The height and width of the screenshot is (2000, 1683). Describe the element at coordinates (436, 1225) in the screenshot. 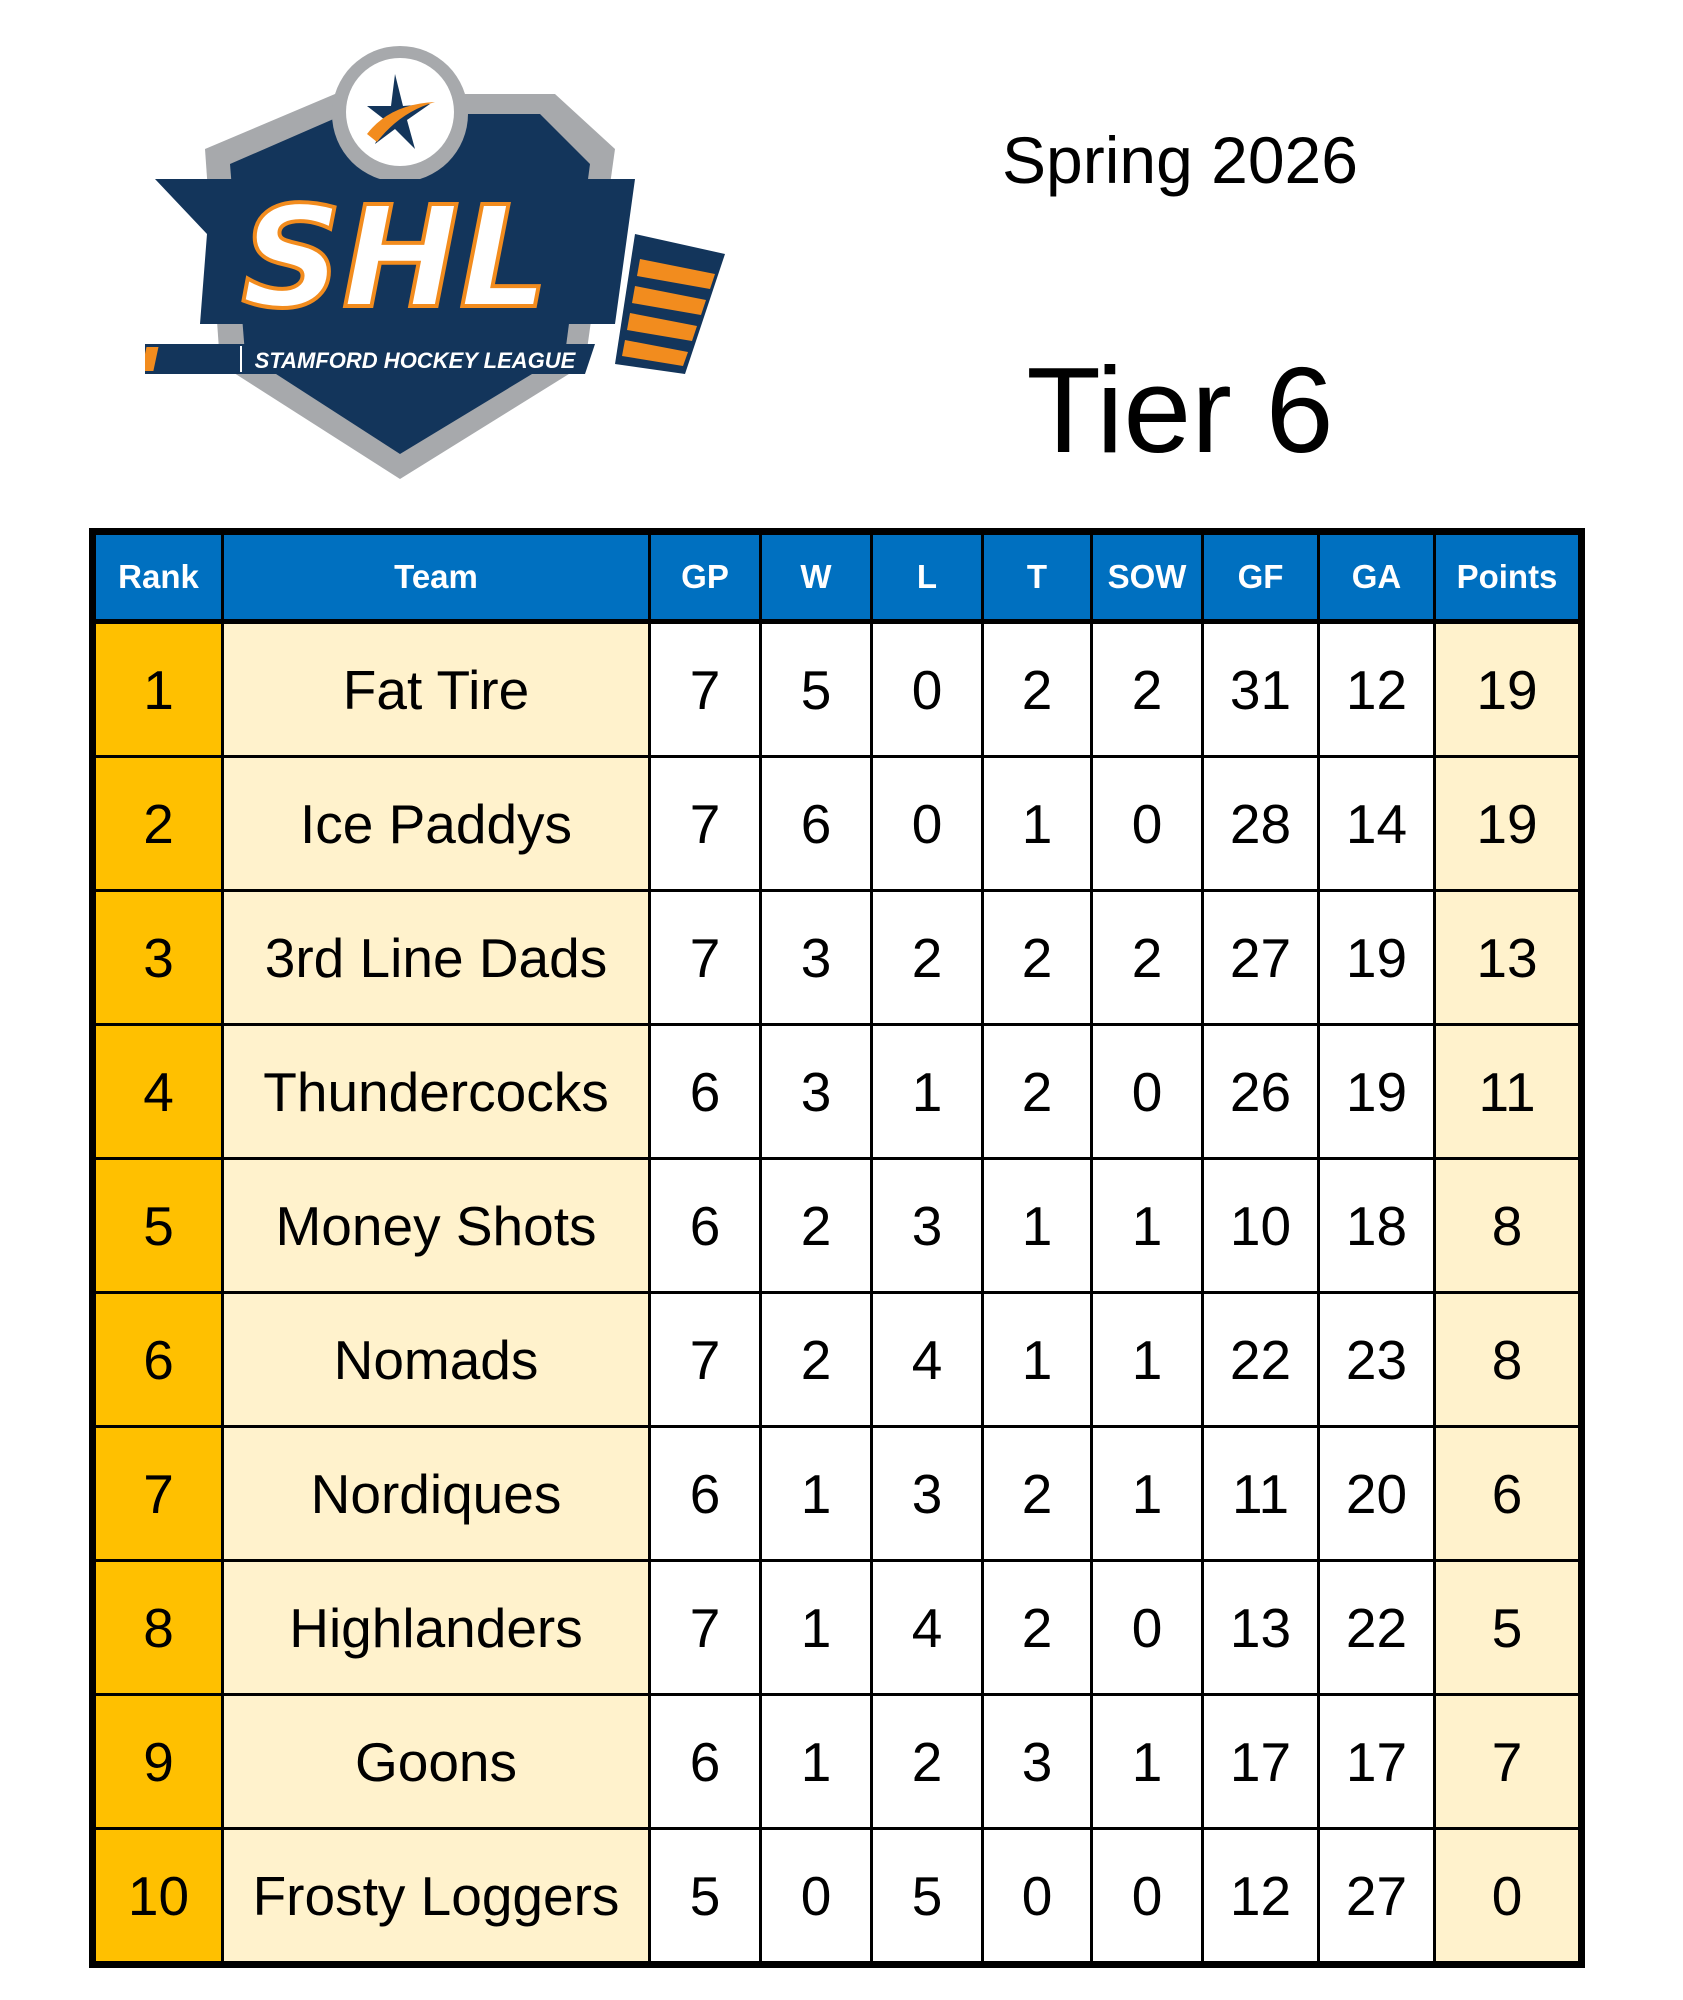

I see `cell-team: Money Shots` at that location.